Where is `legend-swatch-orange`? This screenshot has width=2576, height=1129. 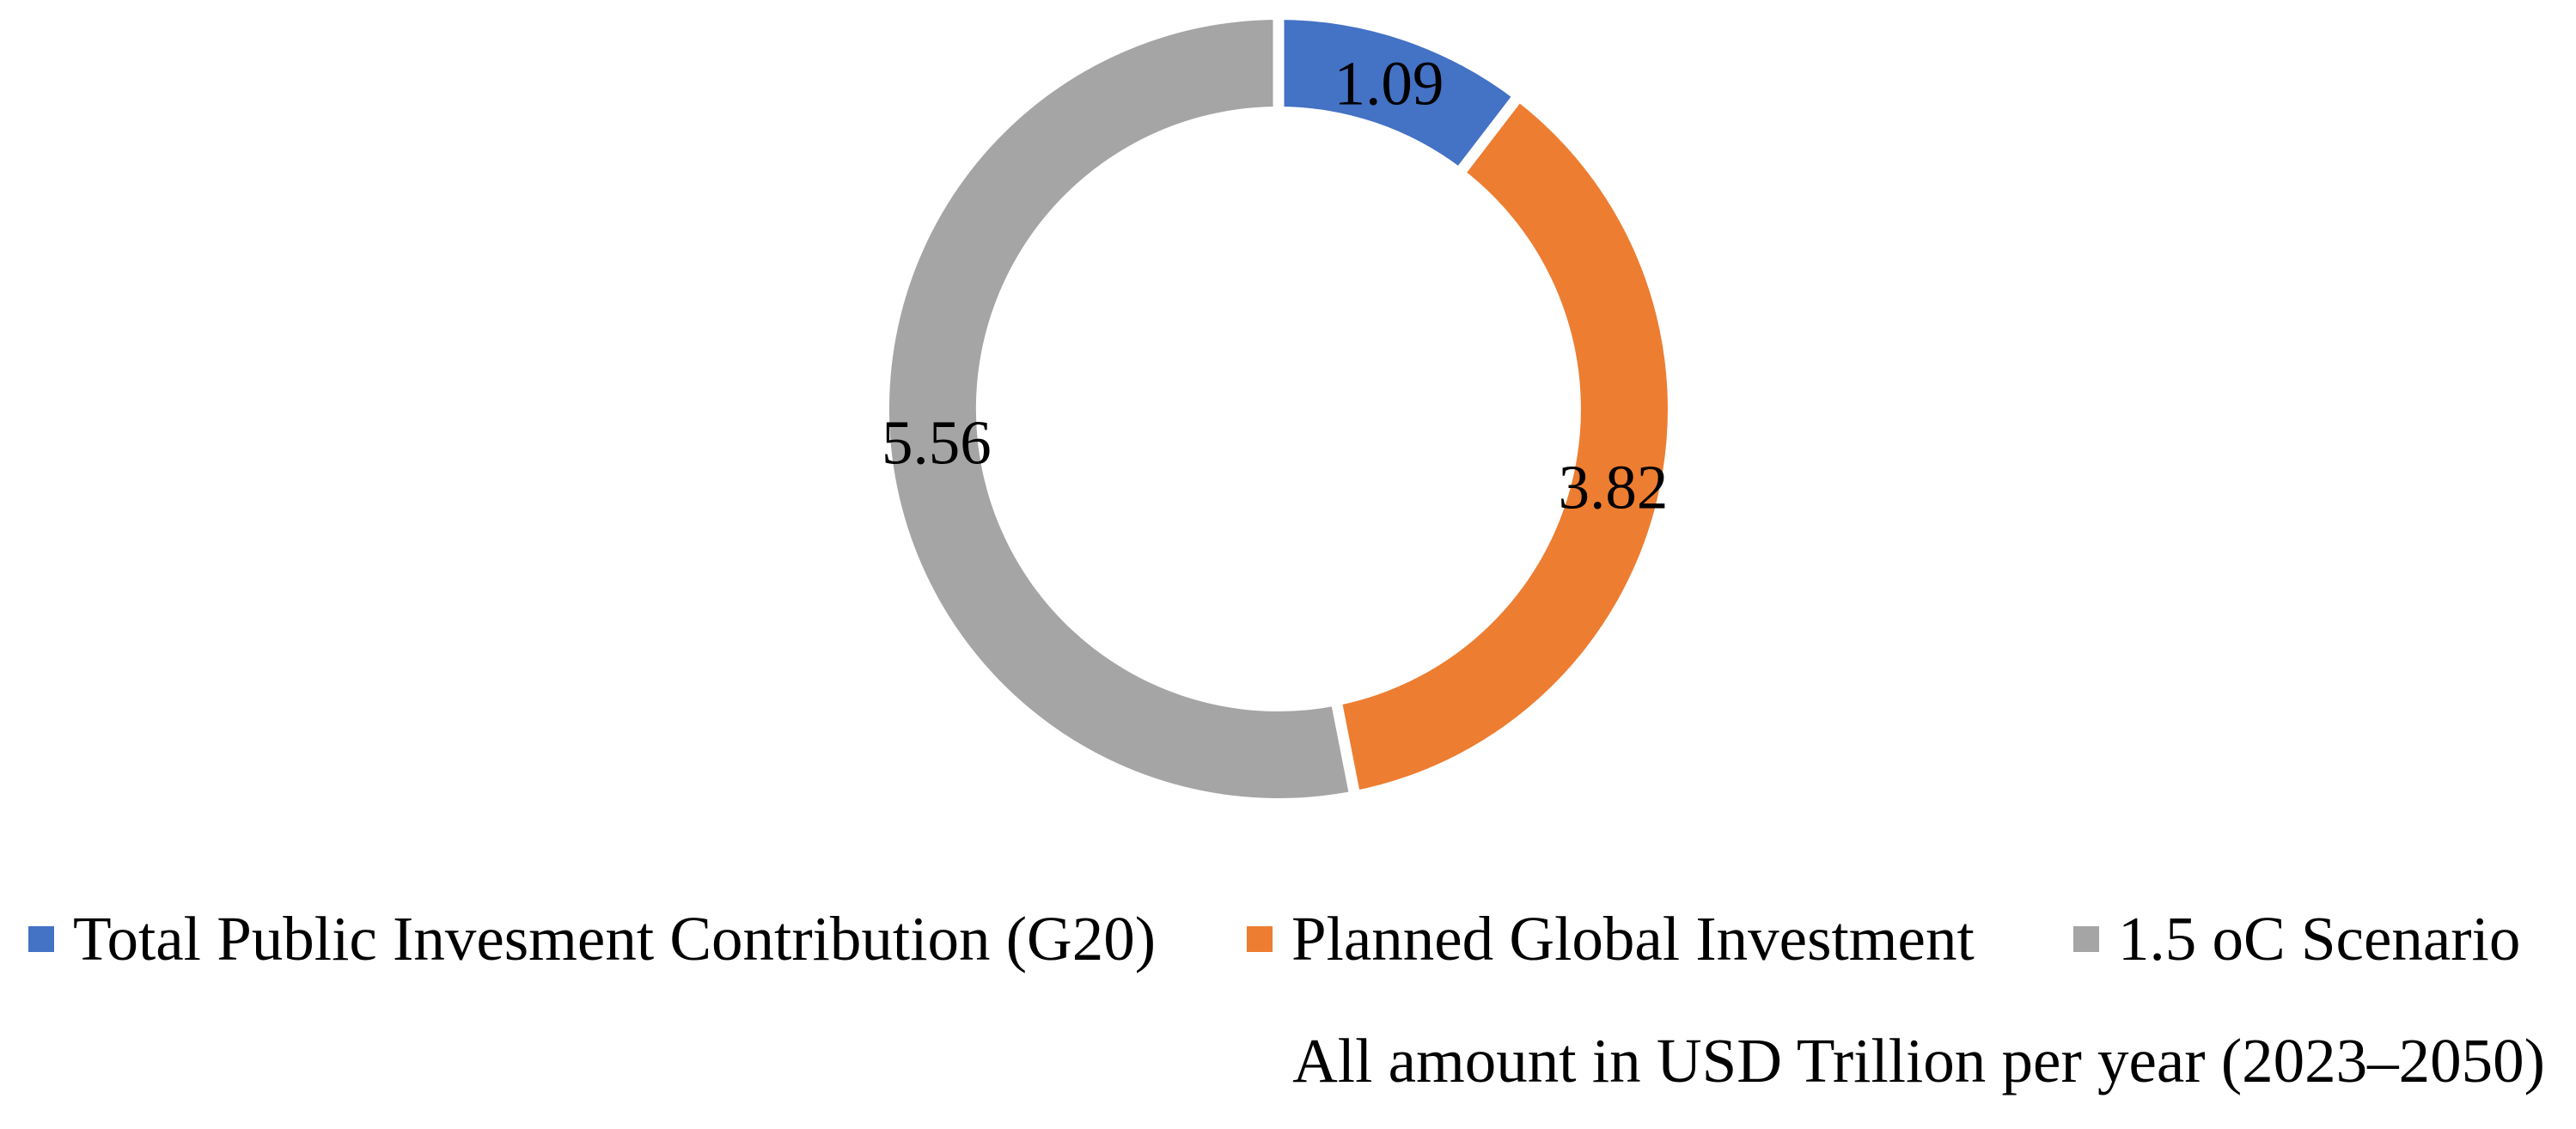 legend-swatch-orange is located at coordinates (1260, 938).